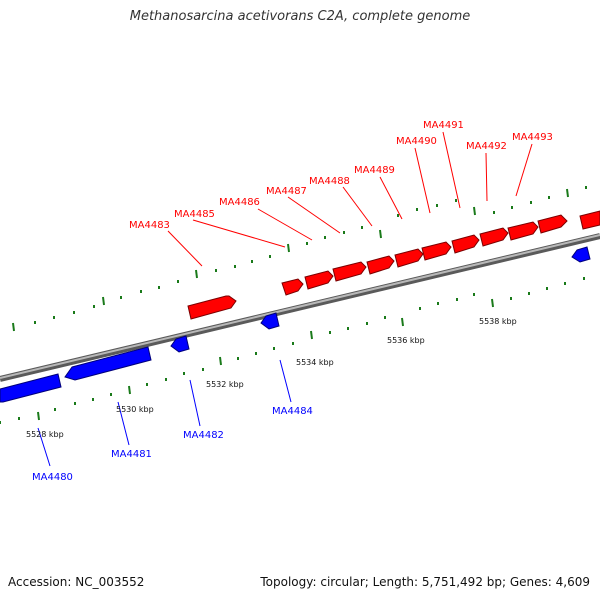 This screenshot has width=600, height=600. What do you see at coordinates (239, 202) in the screenshot?
I see `gene-label: MA4486` at bounding box center [239, 202].